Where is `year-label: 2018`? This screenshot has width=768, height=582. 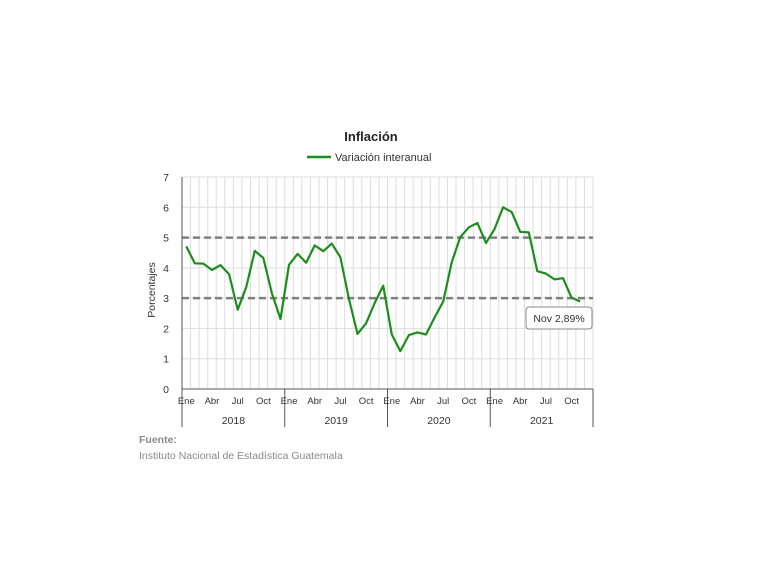 year-label: 2018 is located at coordinates (234, 421).